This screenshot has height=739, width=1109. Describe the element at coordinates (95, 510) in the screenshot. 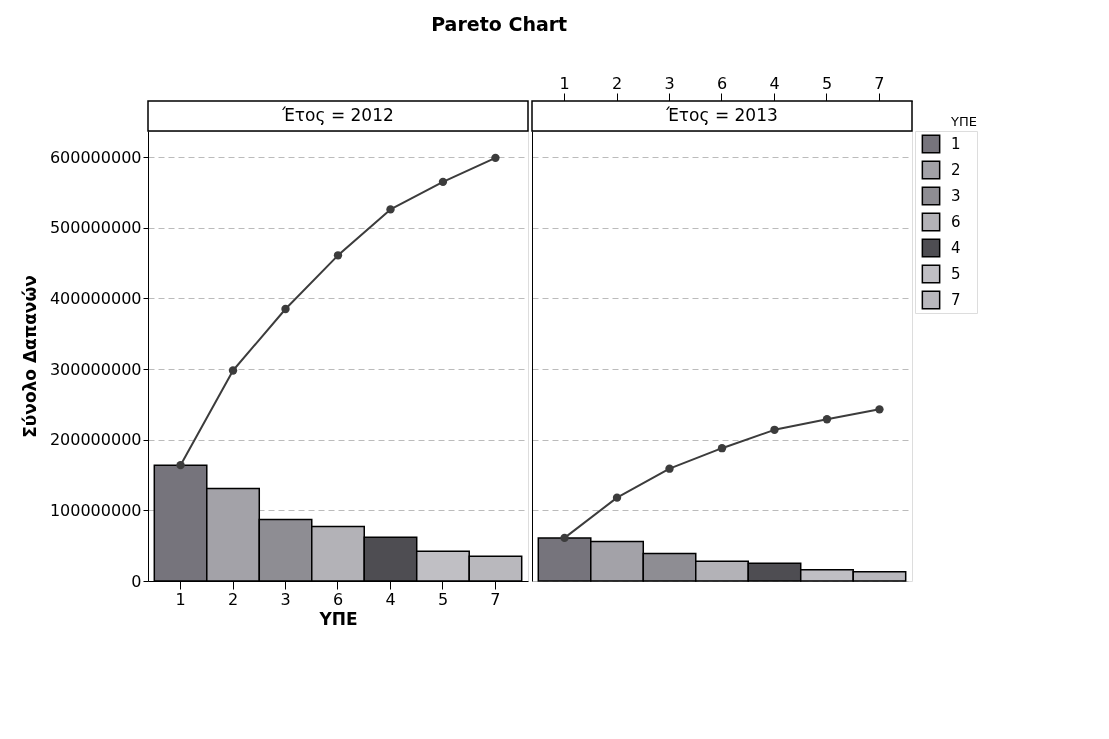

I see `y-tick-label: 100000000` at that location.